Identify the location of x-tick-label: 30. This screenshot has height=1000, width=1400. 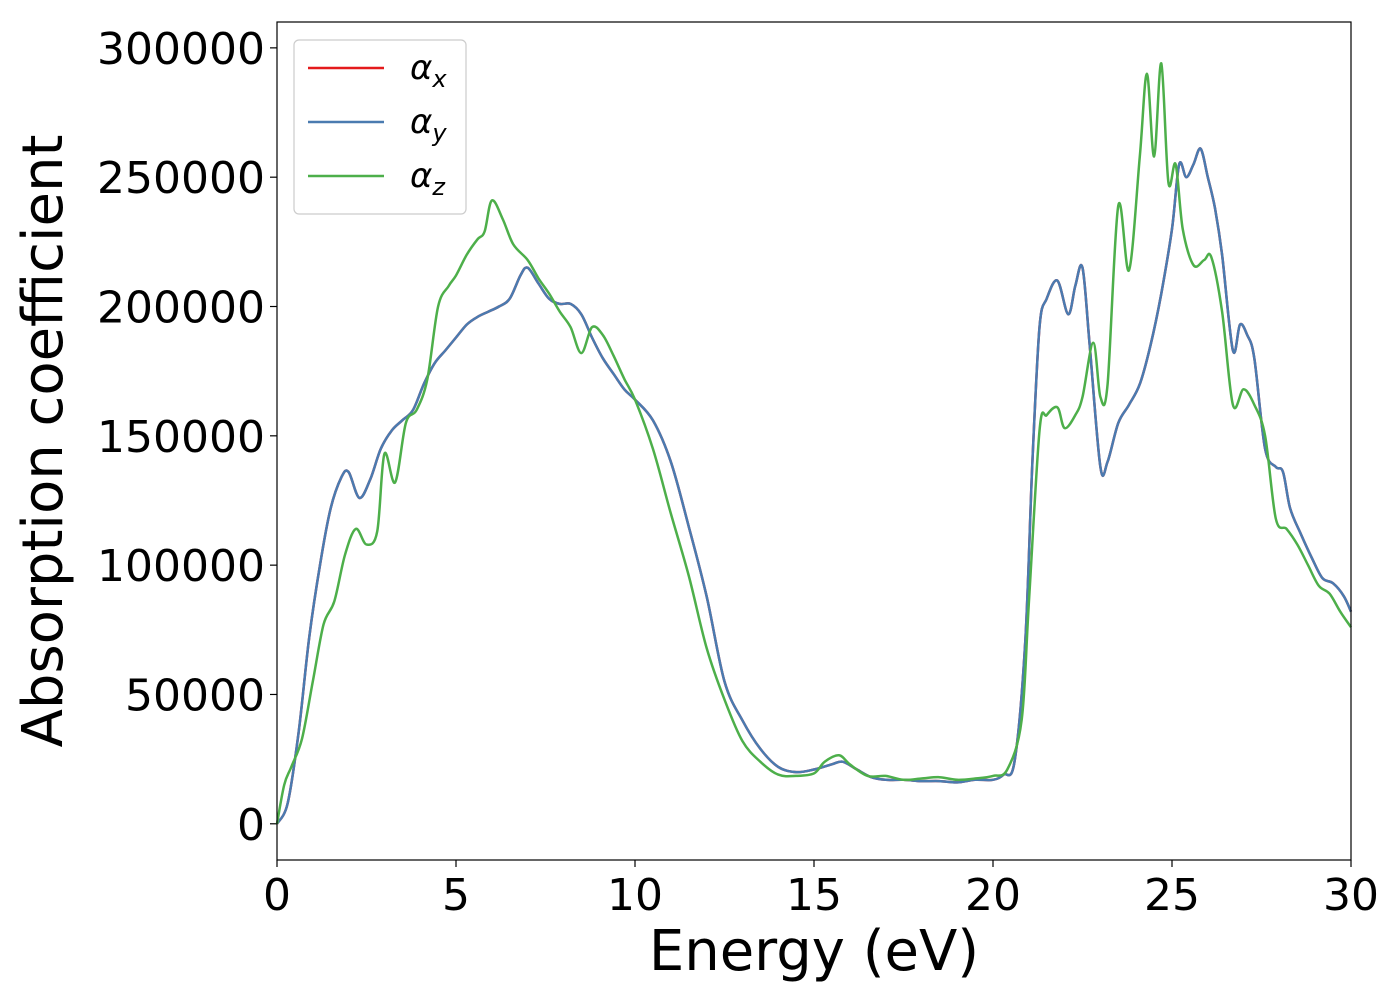
(1351, 895).